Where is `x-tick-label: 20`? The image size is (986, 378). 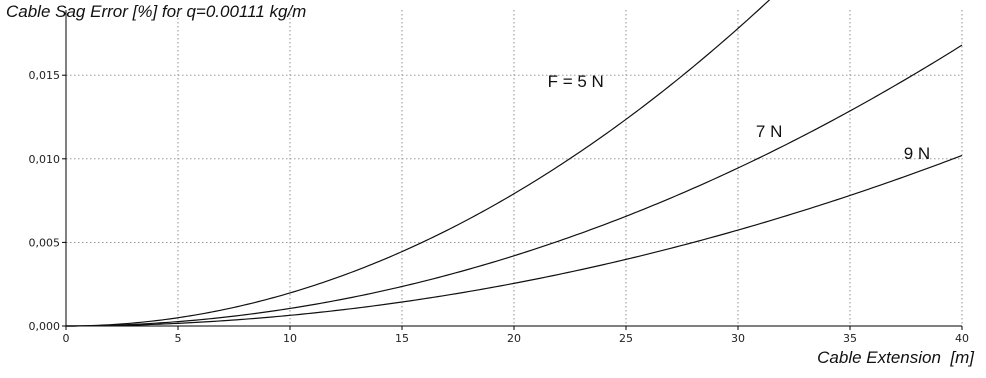 x-tick-label: 20 is located at coordinates (514, 338).